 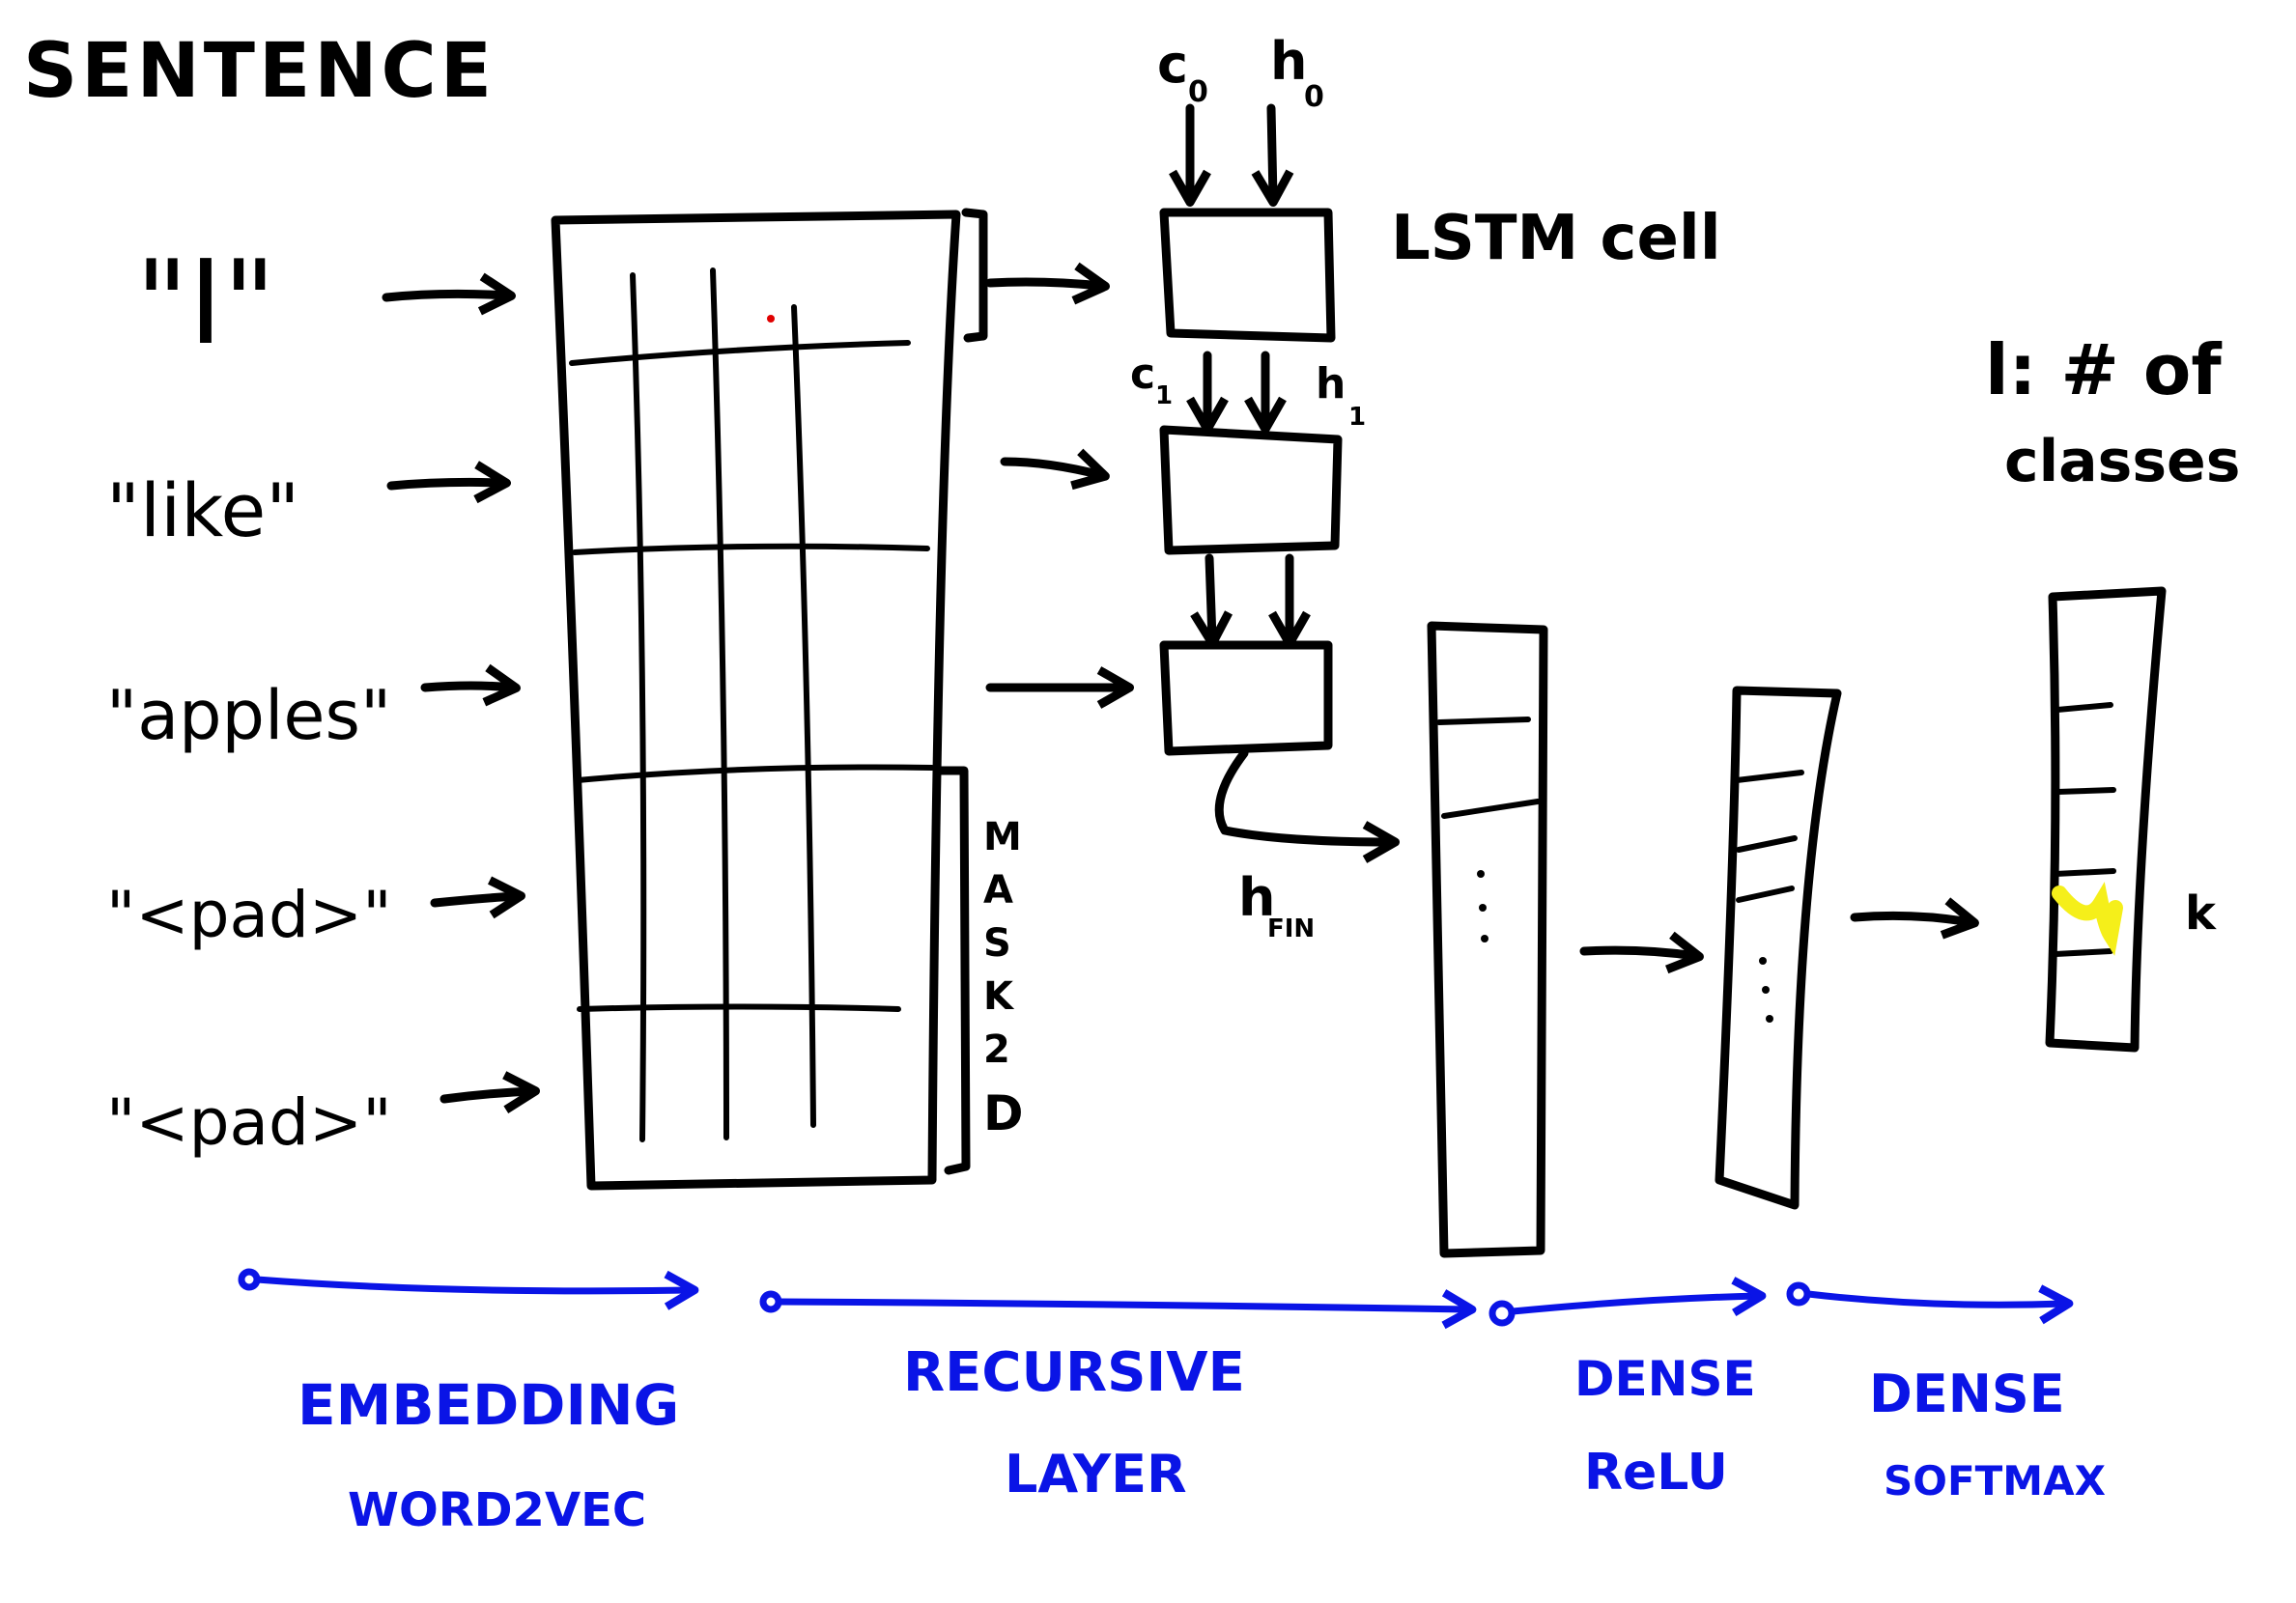 I want to click on stage-embedding-line-2: WORD2VEC, so click(x=497, y=1510).